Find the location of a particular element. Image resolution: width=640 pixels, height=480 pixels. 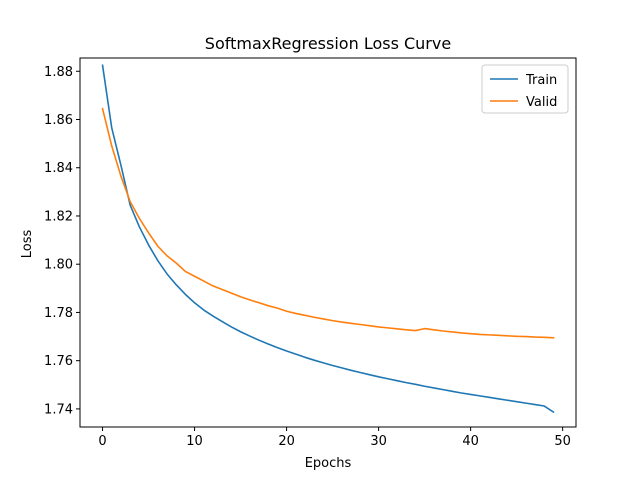

x-tick-label: 30 is located at coordinates (378, 441).